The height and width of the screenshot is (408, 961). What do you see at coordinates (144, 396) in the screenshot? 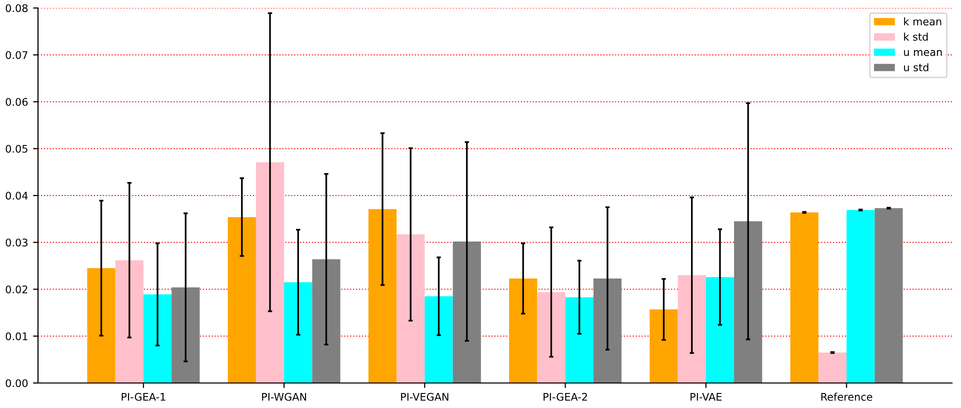
I see `x-tick-label: PI-GEA-1` at bounding box center [144, 396].